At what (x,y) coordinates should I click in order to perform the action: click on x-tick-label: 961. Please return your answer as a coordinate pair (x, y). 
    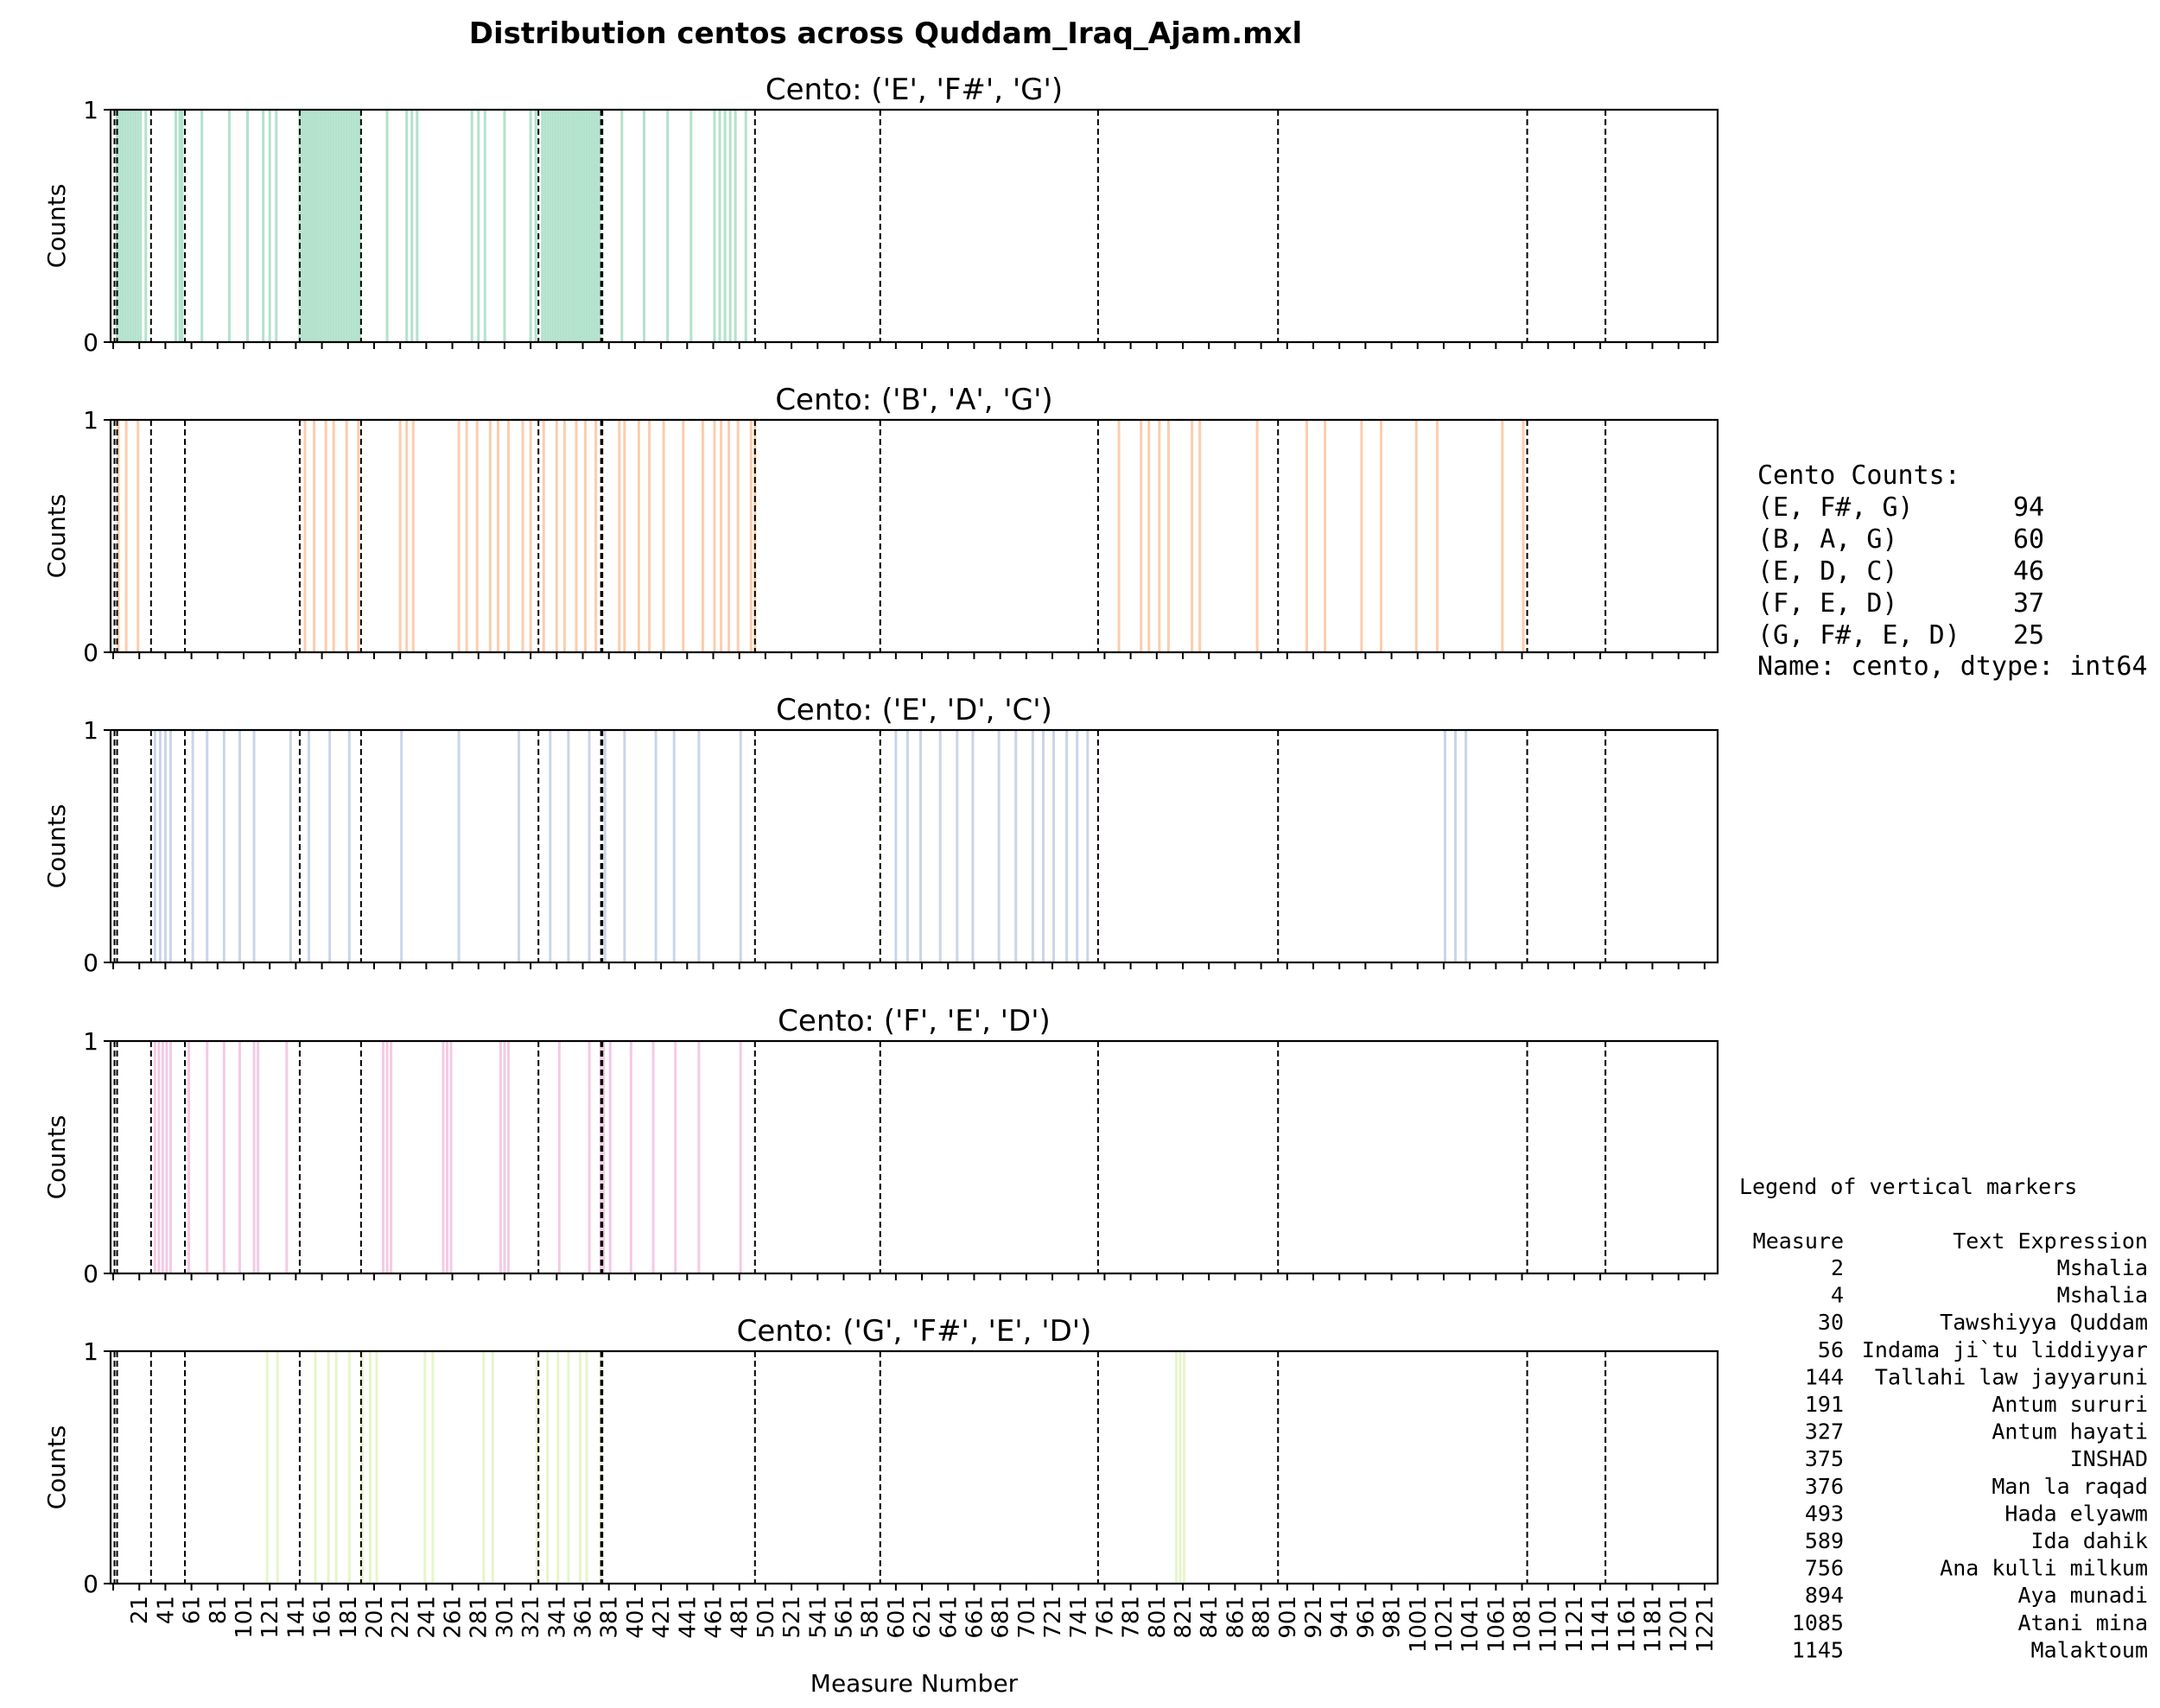
    Looking at the image, I should click on (1366, 1617).